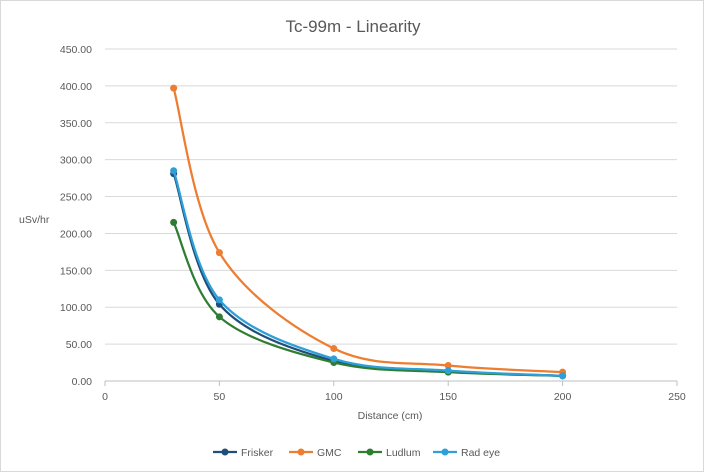  I want to click on legend-item-rad-eye: Rad eye, so click(466, 453).